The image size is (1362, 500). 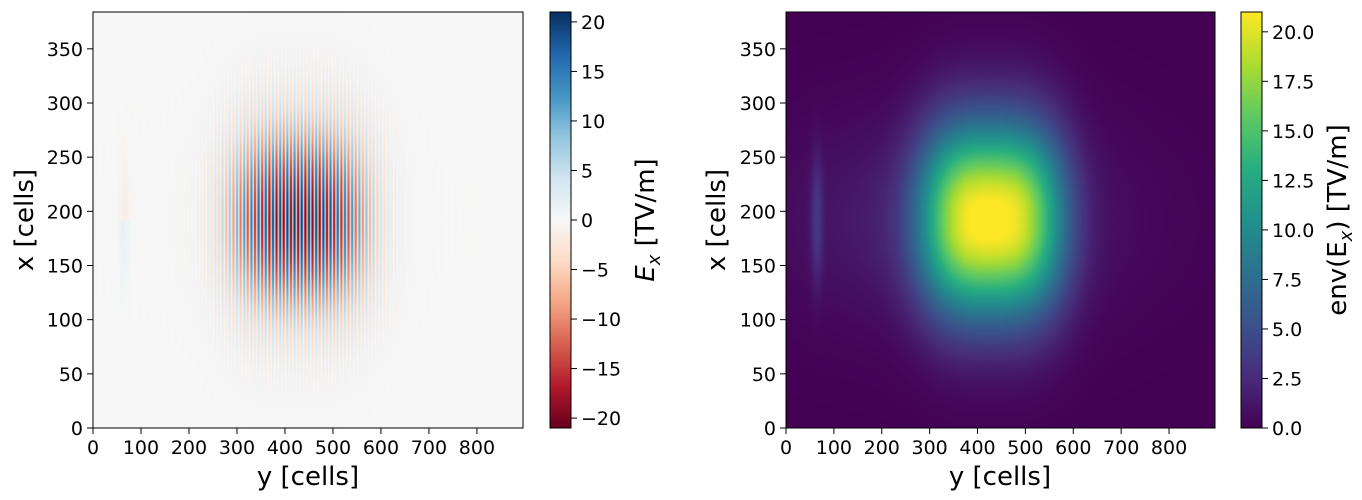 What do you see at coordinates (71, 375) in the screenshot?
I see `ex-y-tick-label: 50` at bounding box center [71, 375].